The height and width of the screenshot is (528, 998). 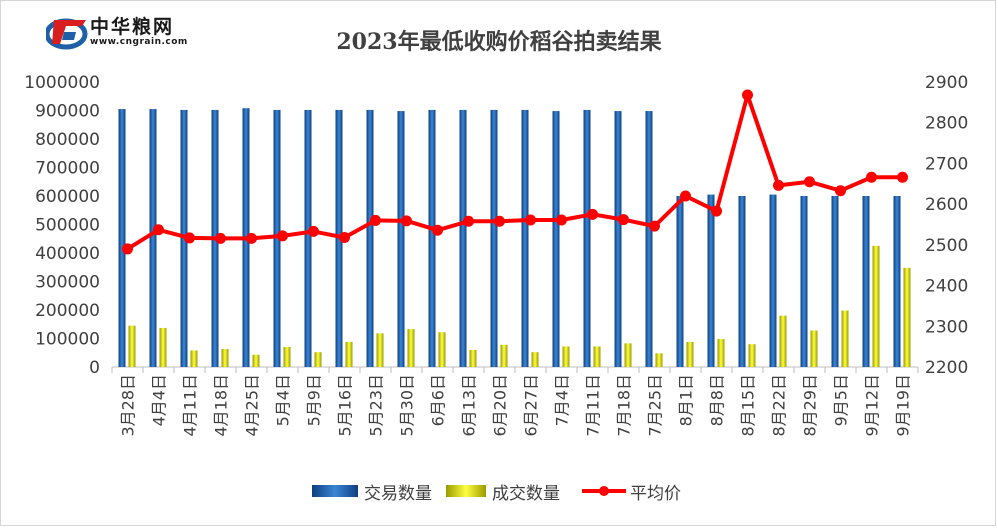 I want to click on x-tick-label: 5月9日, so click(x=314, y=400).